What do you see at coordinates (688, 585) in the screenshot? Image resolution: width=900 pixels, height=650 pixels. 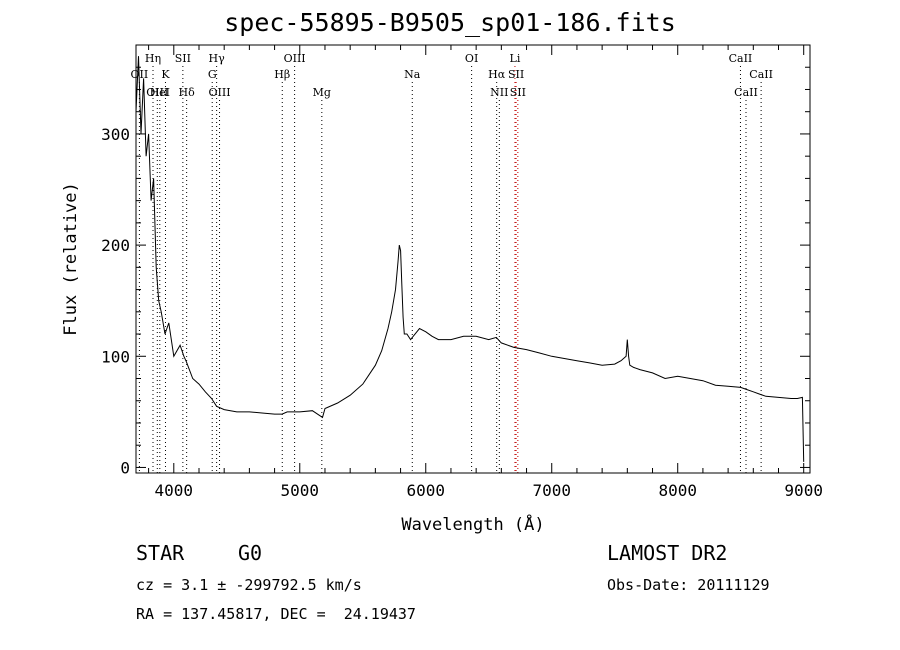 I see `obs-date: Obs-Date: 20111129` at bounding box center [688, 585].